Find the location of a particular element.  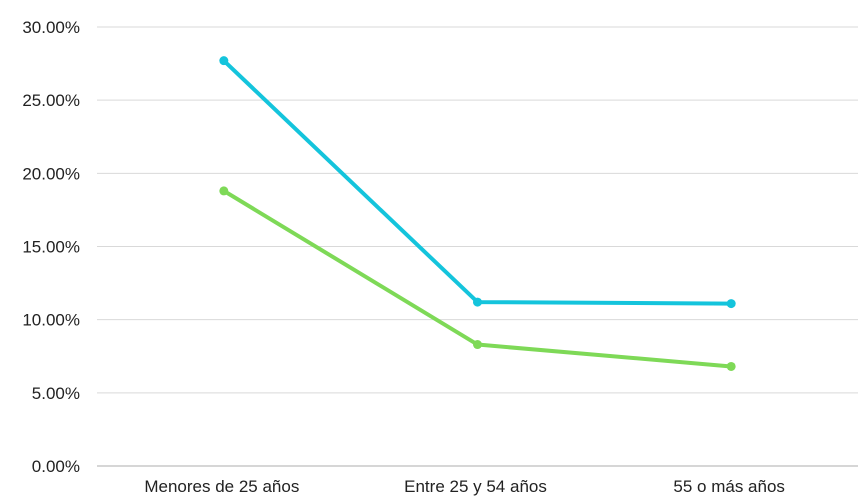

x-tick-label: 55 o más años is located at coordinates (729, 486).